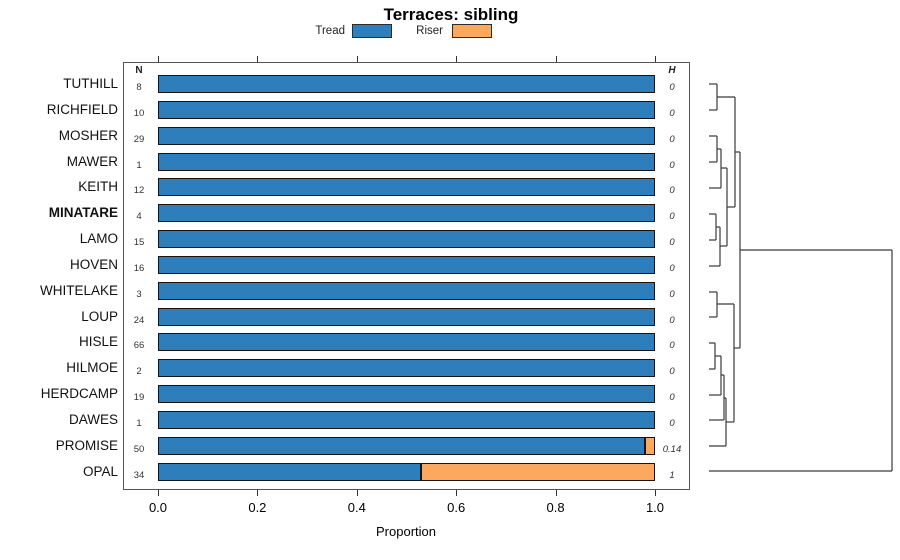 The width and height of the screenshot is (900, 560). What do you see at coordinates (139, 449) in the screenshot?
I see `n-value: 50` at bounding box center [139, 449].